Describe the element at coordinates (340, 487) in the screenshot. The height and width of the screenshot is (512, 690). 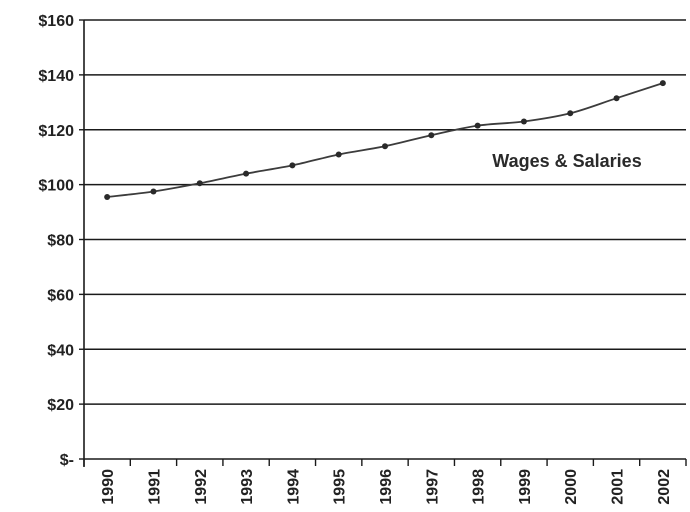
I see `x-tick-label: 1995` at that location.